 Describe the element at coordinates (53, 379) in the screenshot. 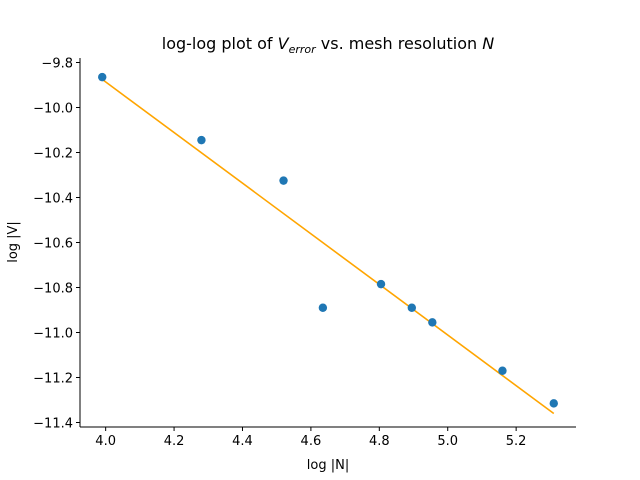

I see `y-tick-label: −11.2` at that location.